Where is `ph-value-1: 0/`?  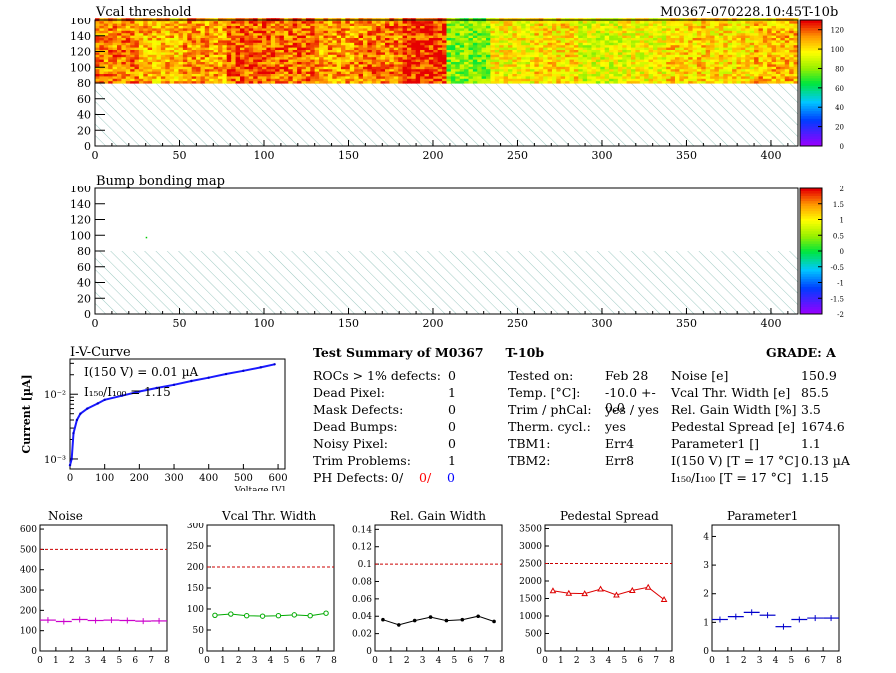 ph-value-1: 0/ is located at coordinates (397, 477).